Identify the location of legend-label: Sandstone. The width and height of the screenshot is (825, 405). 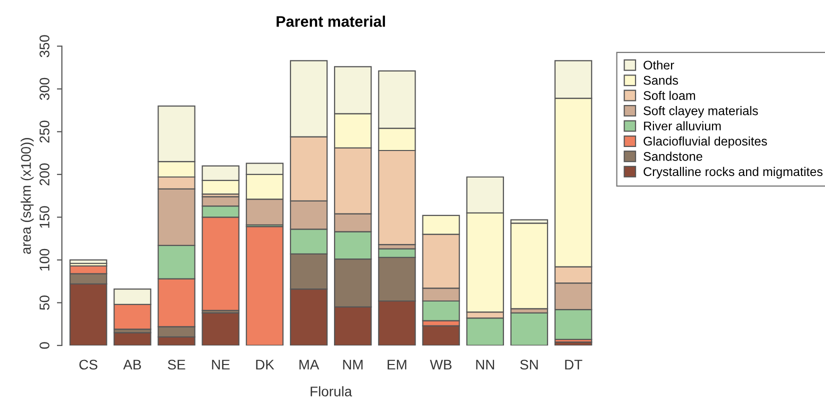
(673, 156).